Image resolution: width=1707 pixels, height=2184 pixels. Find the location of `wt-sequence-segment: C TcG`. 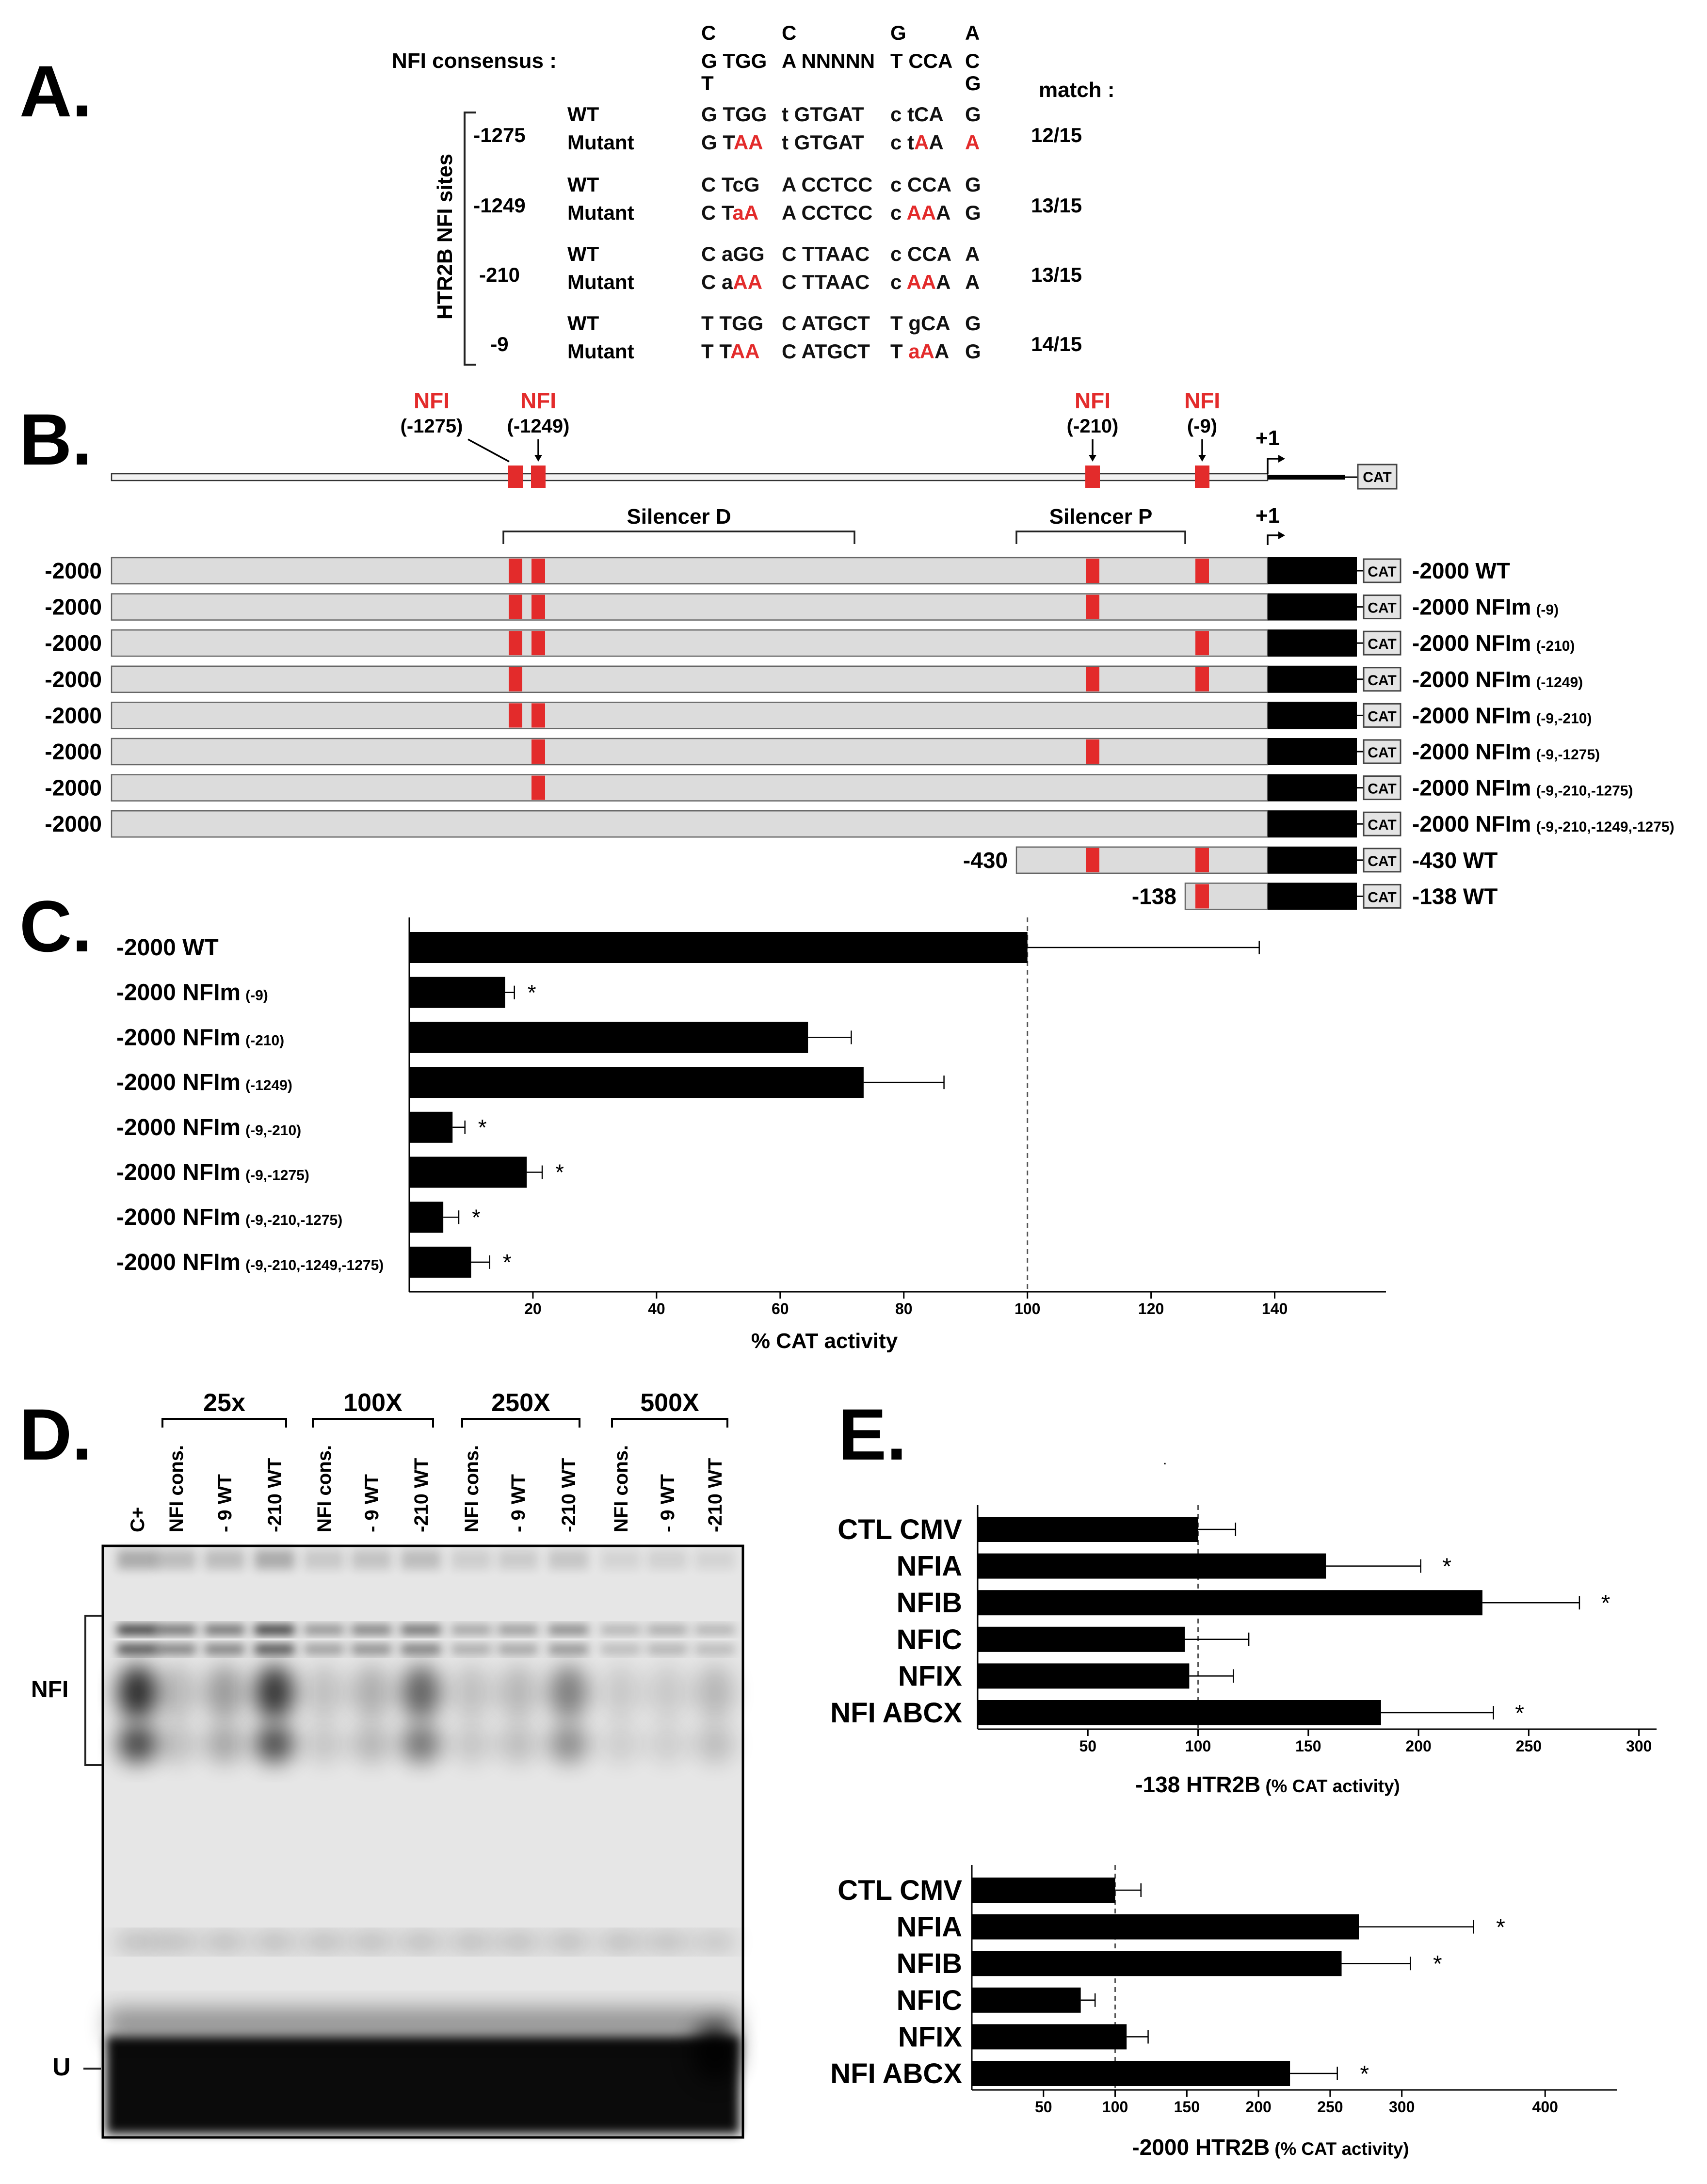

wt-sequence-segment: C TcG is located at coordinates (731, 184).